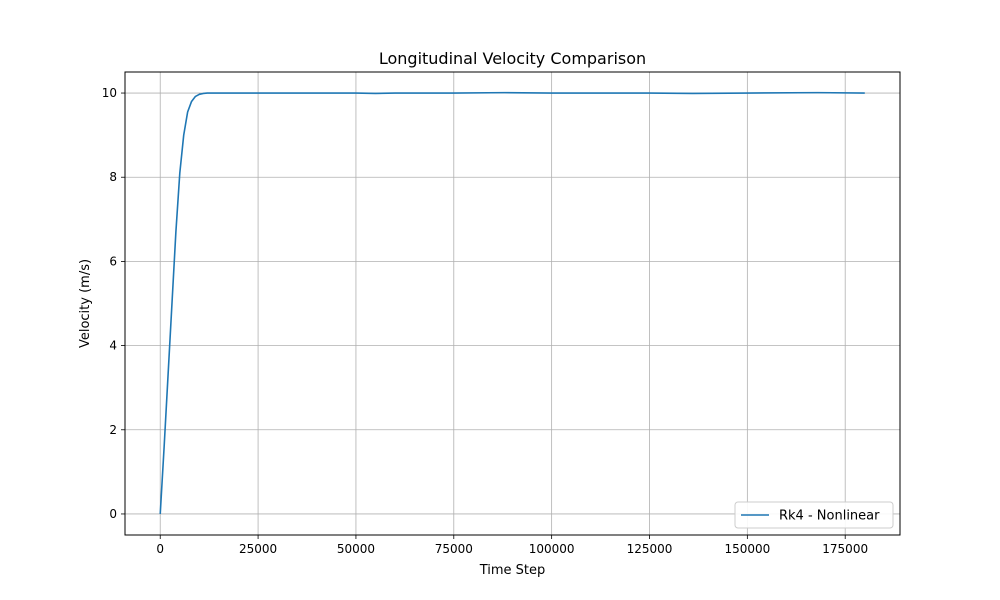  What do you see at coordinates (258, 549) in the screenshot?
I see `x-tick-label: 25000` at bounding box center [258, 549].